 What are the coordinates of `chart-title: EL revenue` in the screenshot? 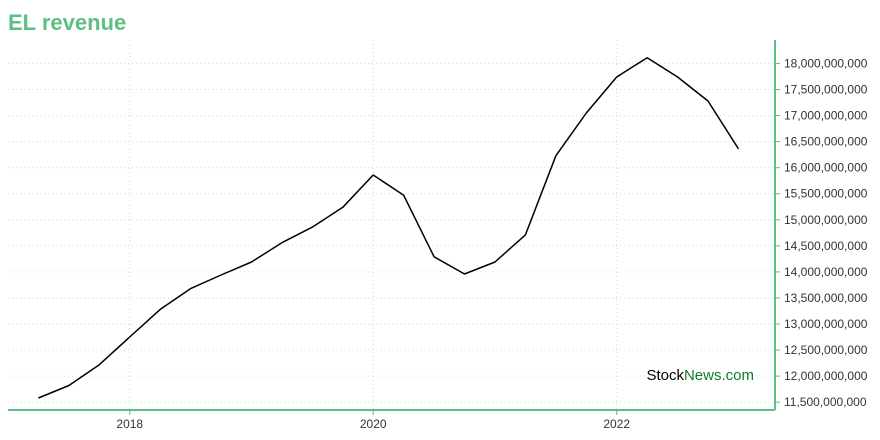 It's located at (67, 22).